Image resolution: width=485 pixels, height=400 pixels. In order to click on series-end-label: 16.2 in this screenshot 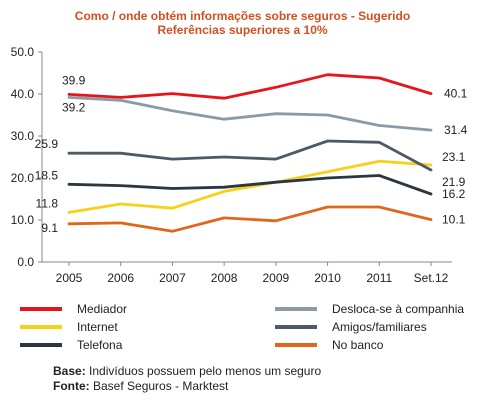, I will do `click(454, 194)`.